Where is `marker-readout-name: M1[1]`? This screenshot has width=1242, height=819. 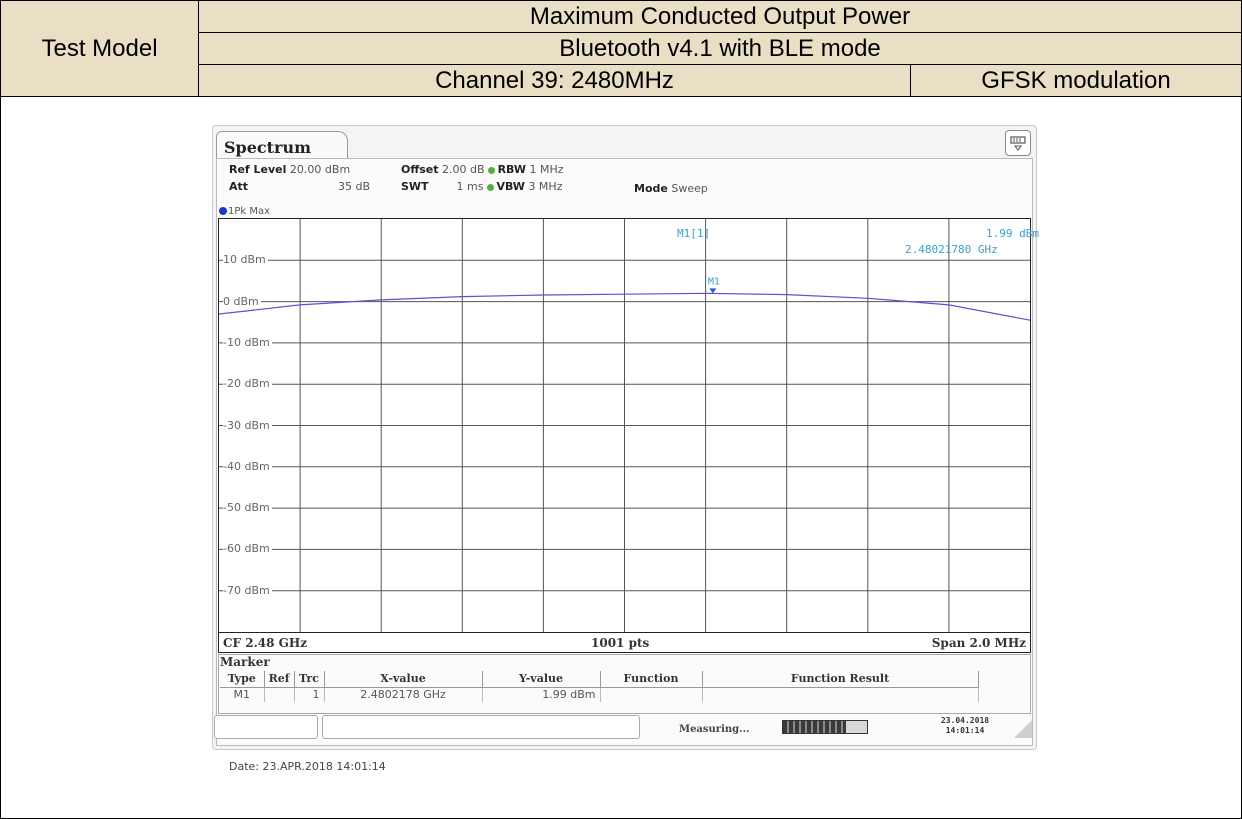
marker-readout-name: M1[1] is located at coordinates (694, 233).